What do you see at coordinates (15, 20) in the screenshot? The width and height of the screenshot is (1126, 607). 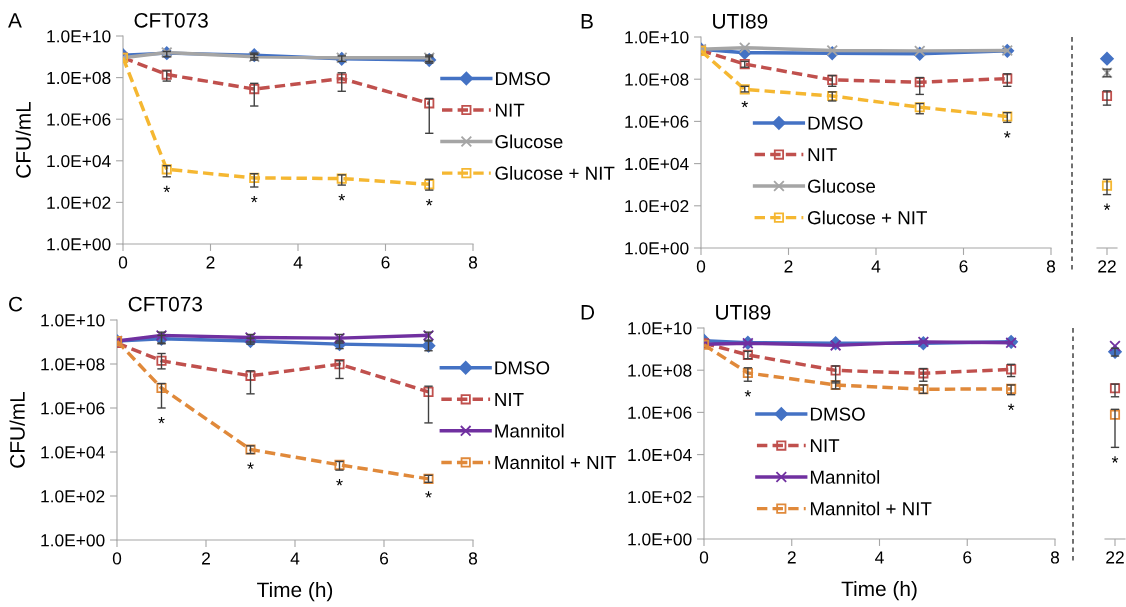 I see `text: A` at bounding box center [15, 20].